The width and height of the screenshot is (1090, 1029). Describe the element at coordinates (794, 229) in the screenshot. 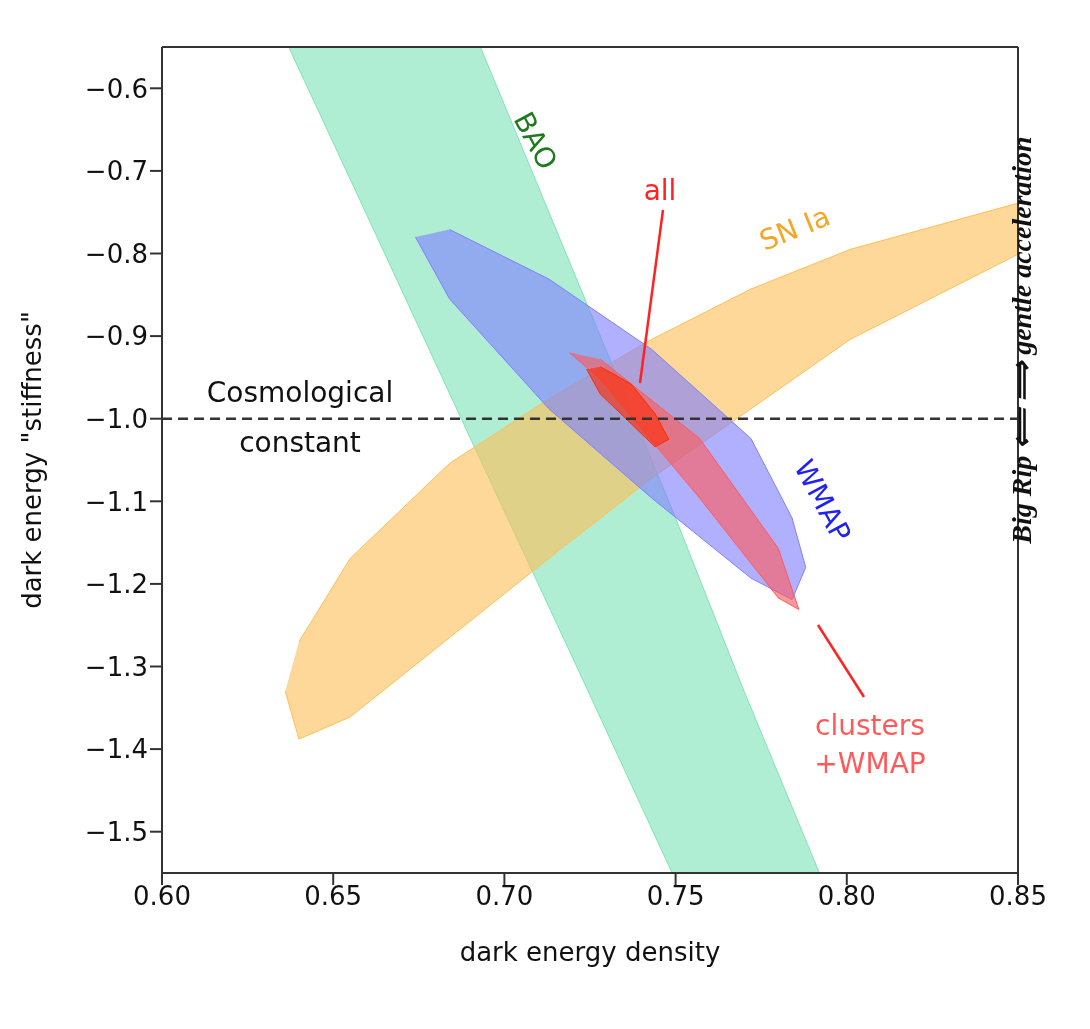

I see `text: SN Ia` at that location.